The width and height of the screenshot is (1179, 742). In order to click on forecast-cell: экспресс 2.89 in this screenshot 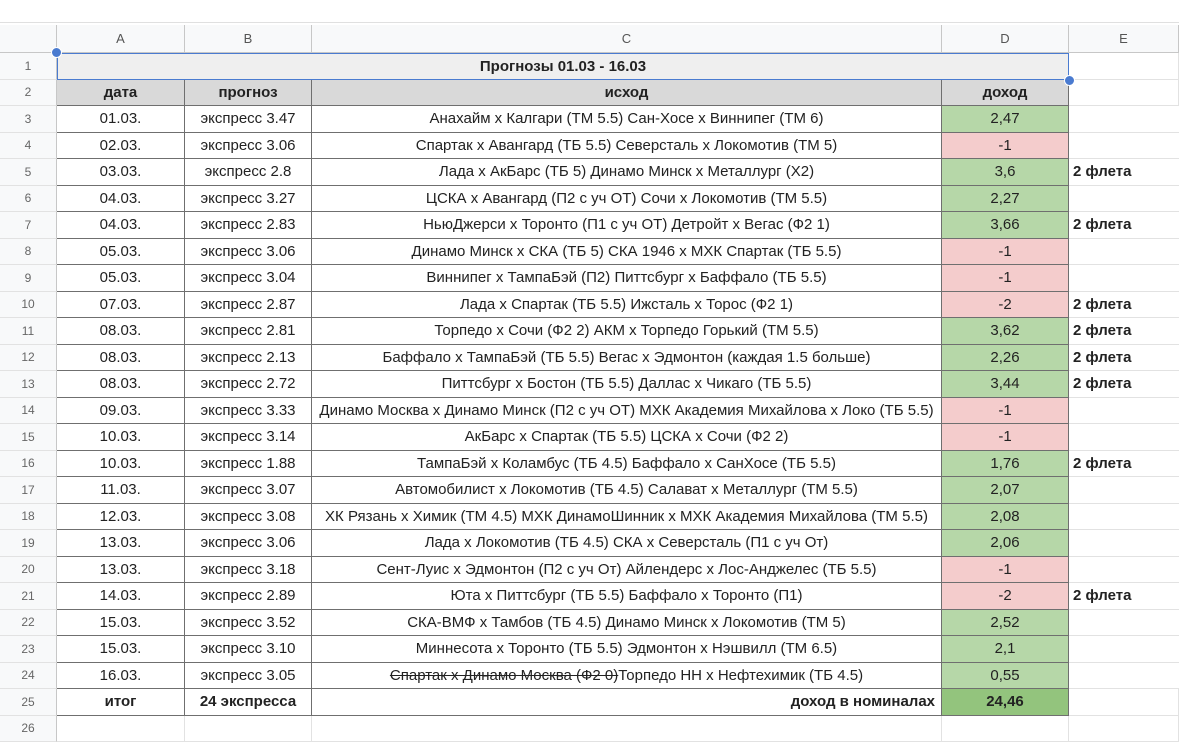, I will do `click(248, 596)`.